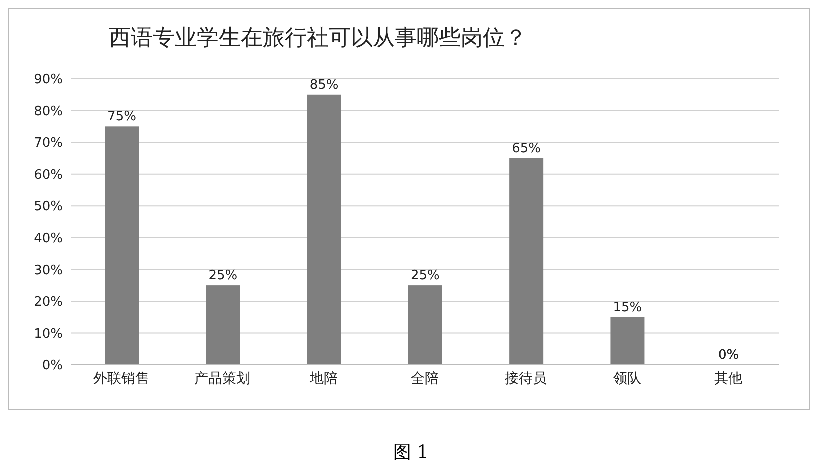 Image resolution: width=822 pixels, height=471 pixels. Describe the element at coordinates (48, 144) in the screenshot. I see `y-tick-label: 70%` at that location.